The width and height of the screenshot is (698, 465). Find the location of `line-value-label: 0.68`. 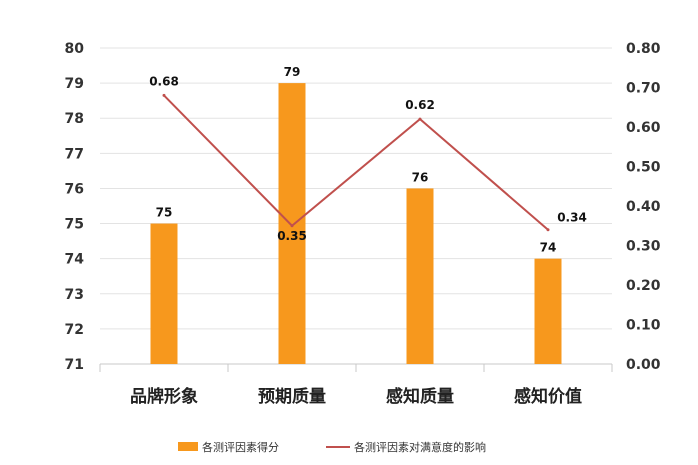

line-value-label: 0.68 is located at coordinates (164, 81).